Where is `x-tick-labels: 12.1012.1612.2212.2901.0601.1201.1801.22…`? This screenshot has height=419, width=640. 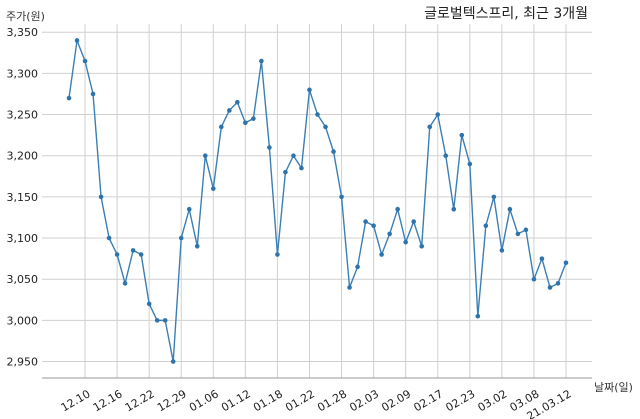
x-tick-labels: 12.1012.1612.2212.2901.0601.1201.1801.22… is located at coordinates (316, 403).